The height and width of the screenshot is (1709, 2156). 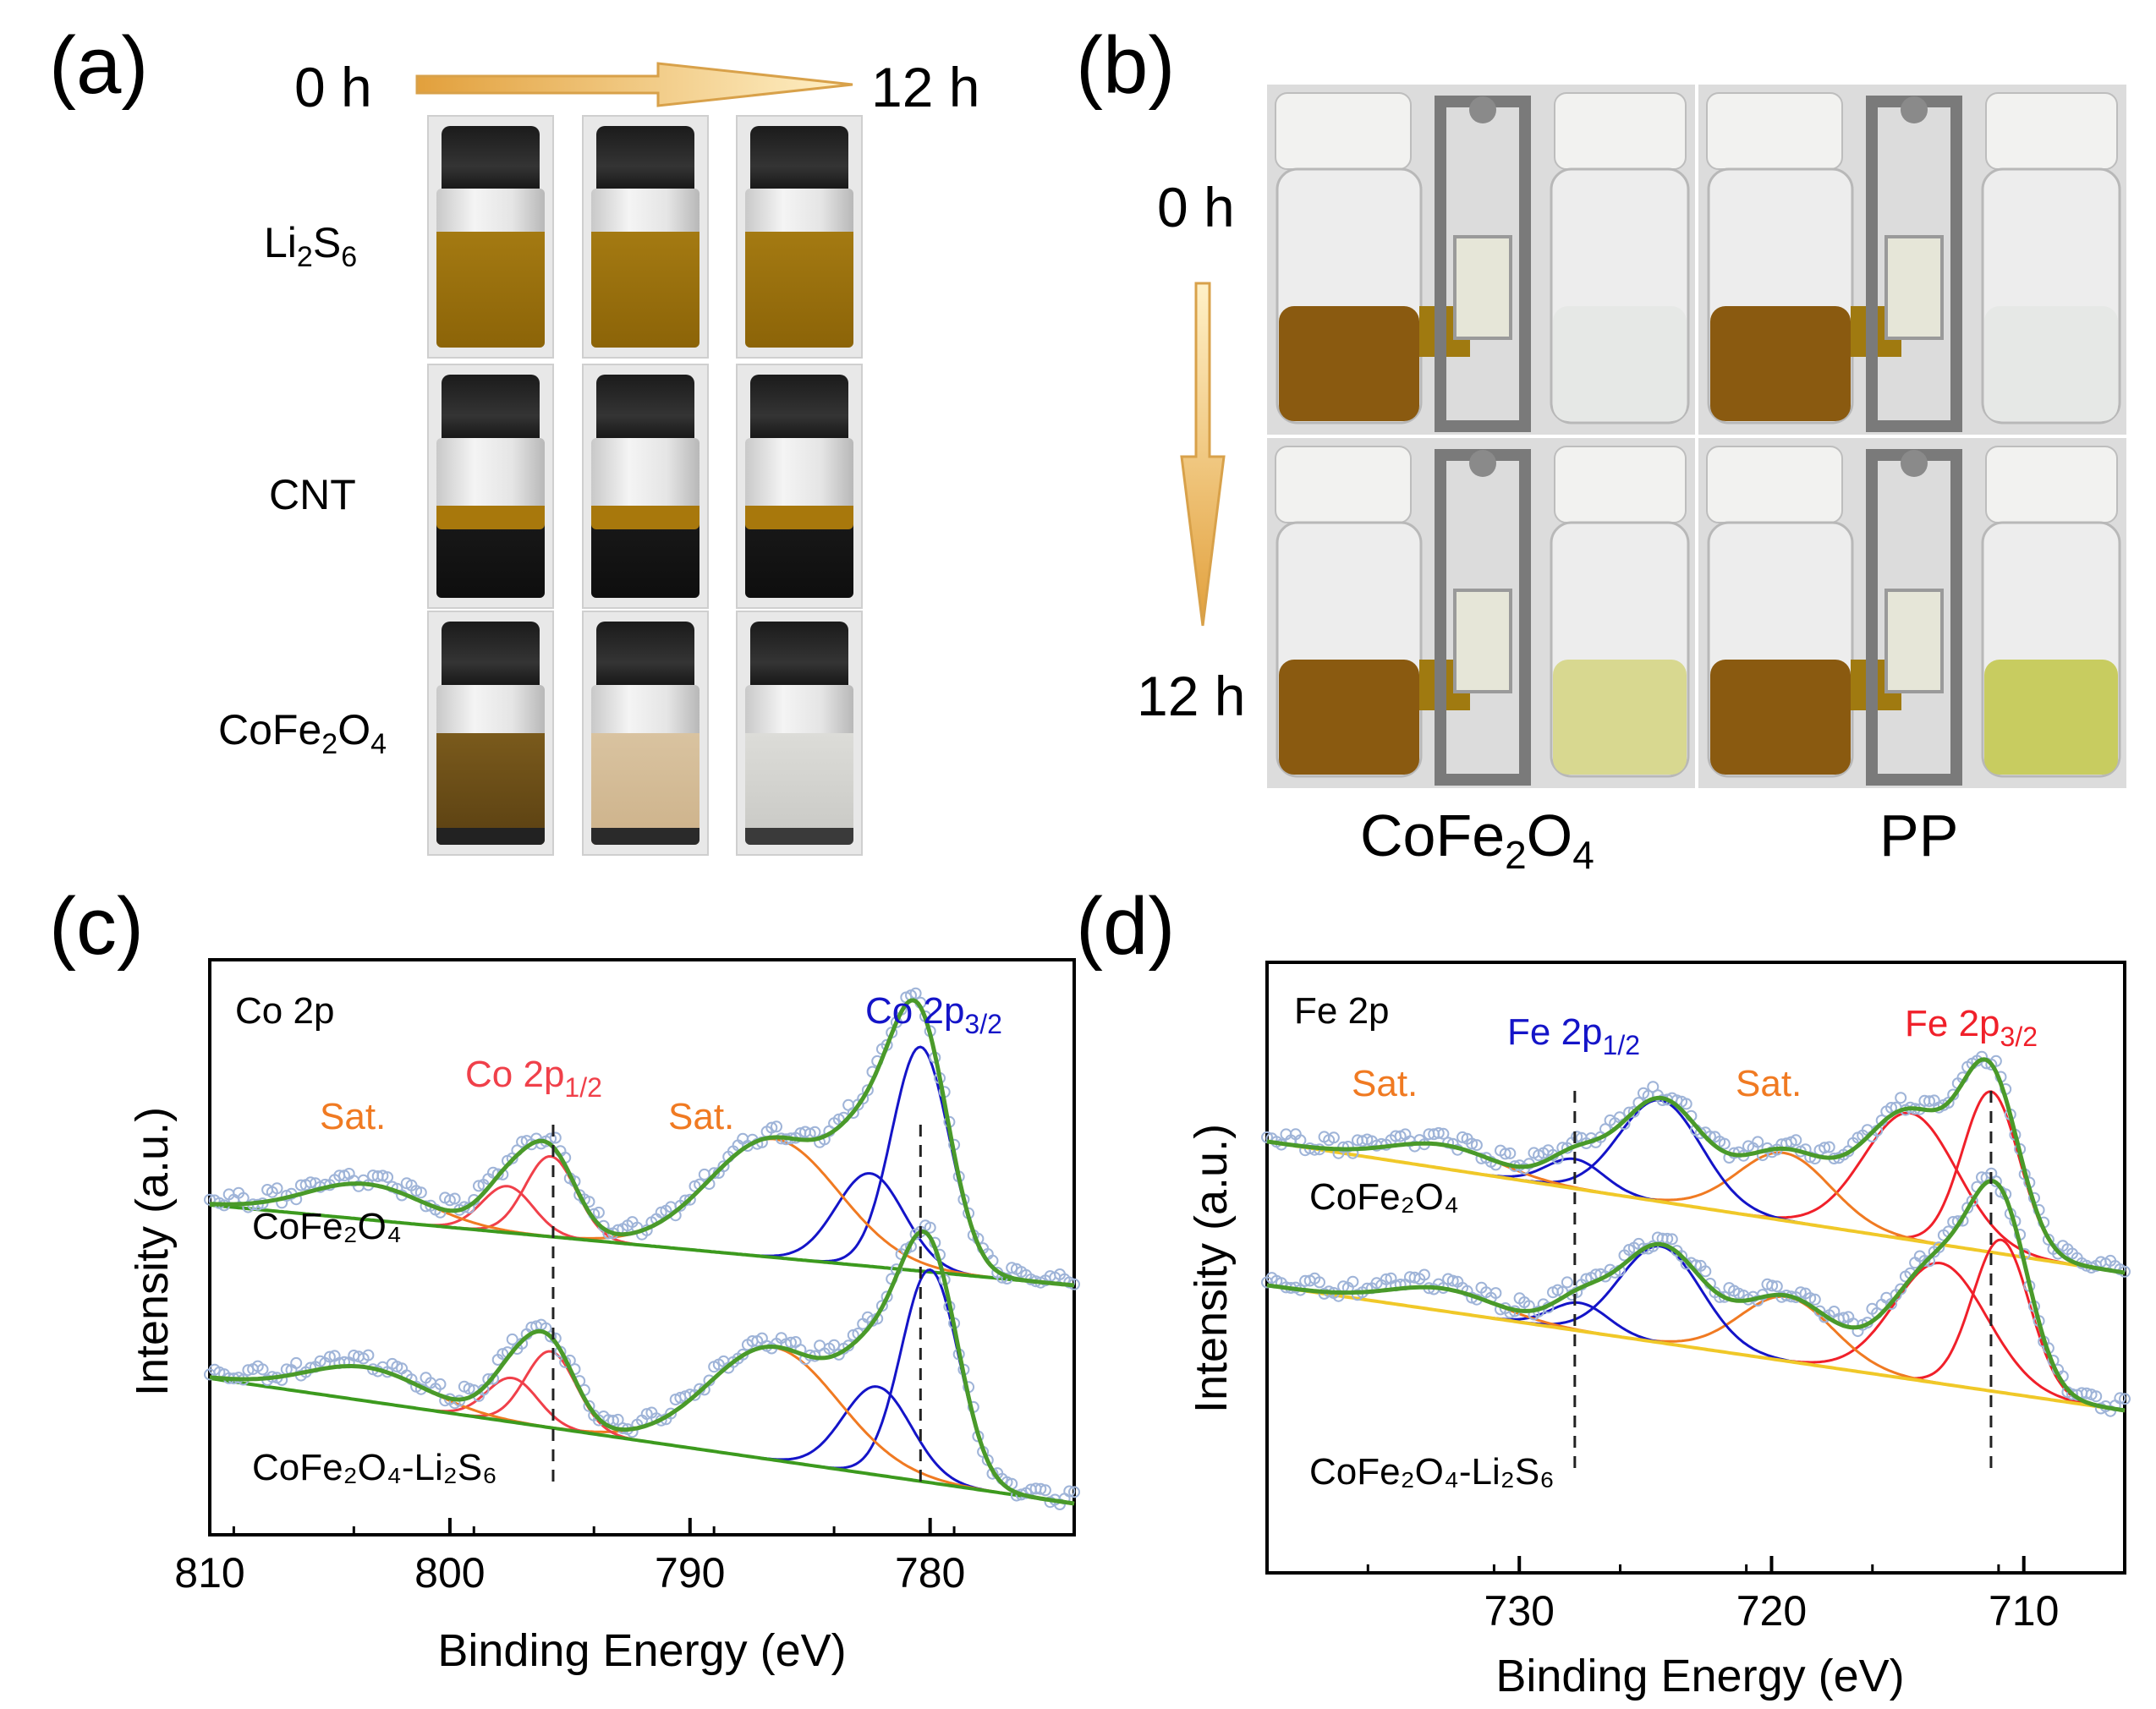 I want to click on plot-frame, so click(x=642, y=1247).